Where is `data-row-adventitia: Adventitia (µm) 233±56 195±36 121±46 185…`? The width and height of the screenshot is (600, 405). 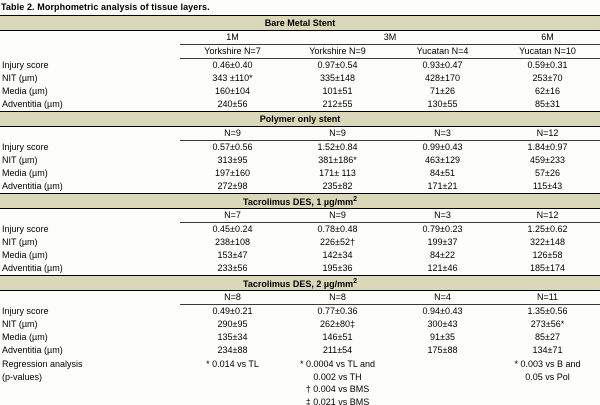 data-row-adventitia: Adventitia (µm) 233±56 195±36 121±46 185… is located at coordinates (300, 269).